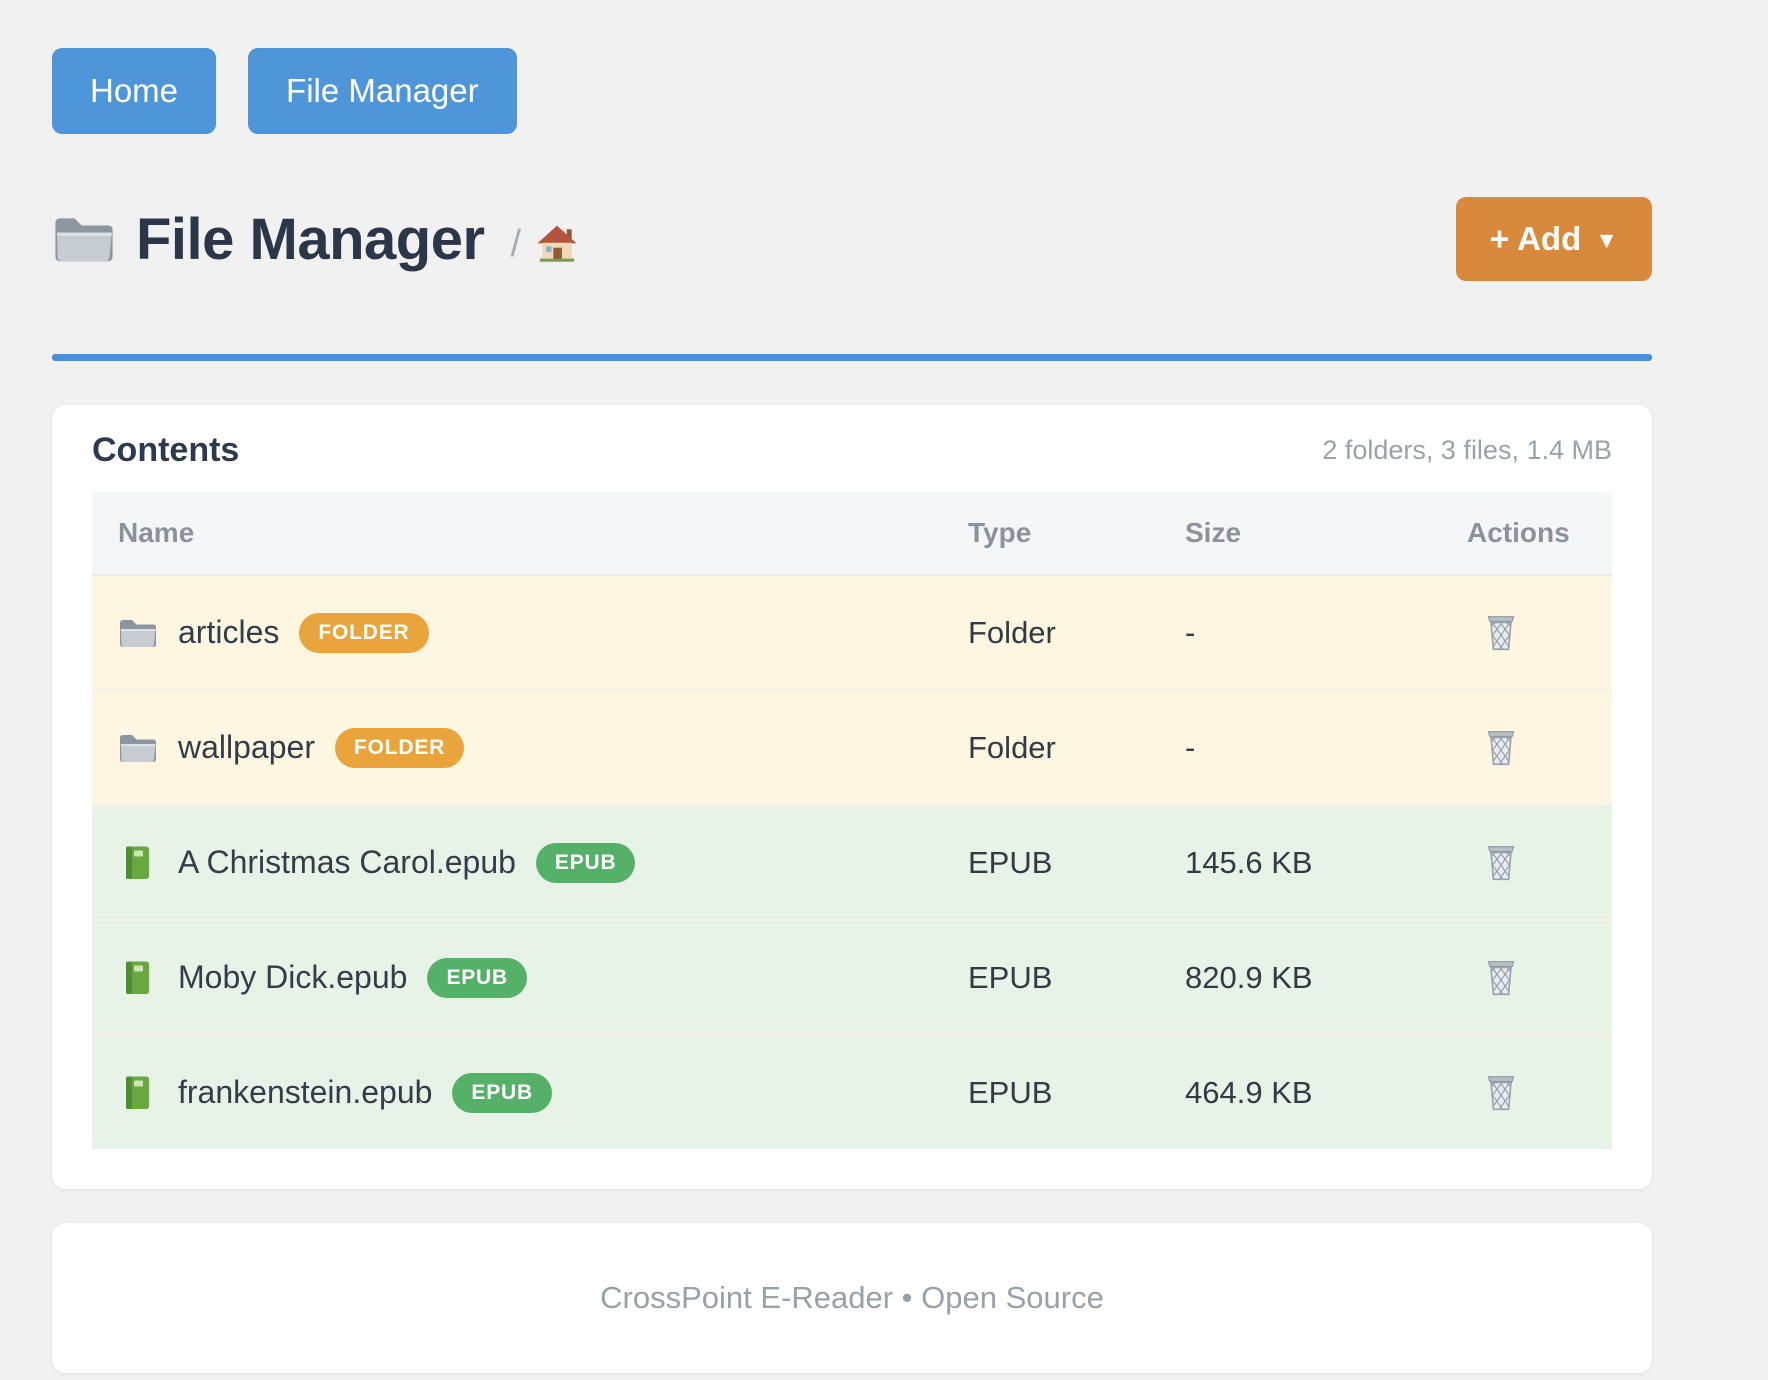 Image resolution: width=1768 pixels, height=1380 pixels. Describe the element at coordinates (1326, 534) in the screenshot. I see `column-header-size: Size` at that location.